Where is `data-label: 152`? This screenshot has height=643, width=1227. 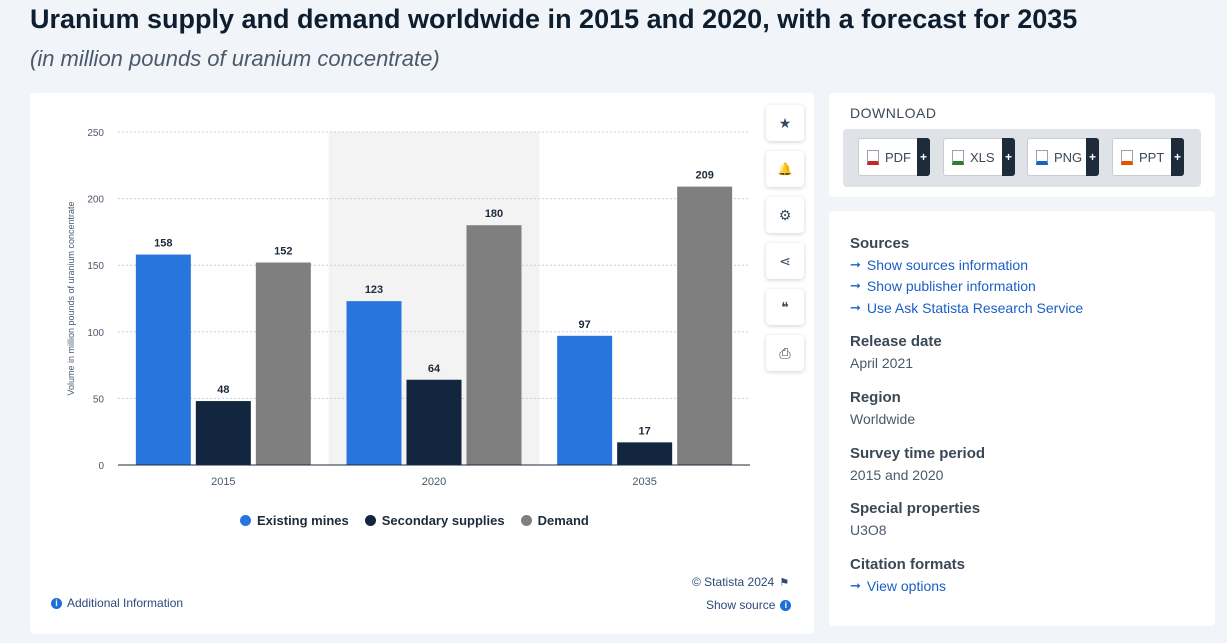 data-label: 152 is located at coordinates (283, 252).